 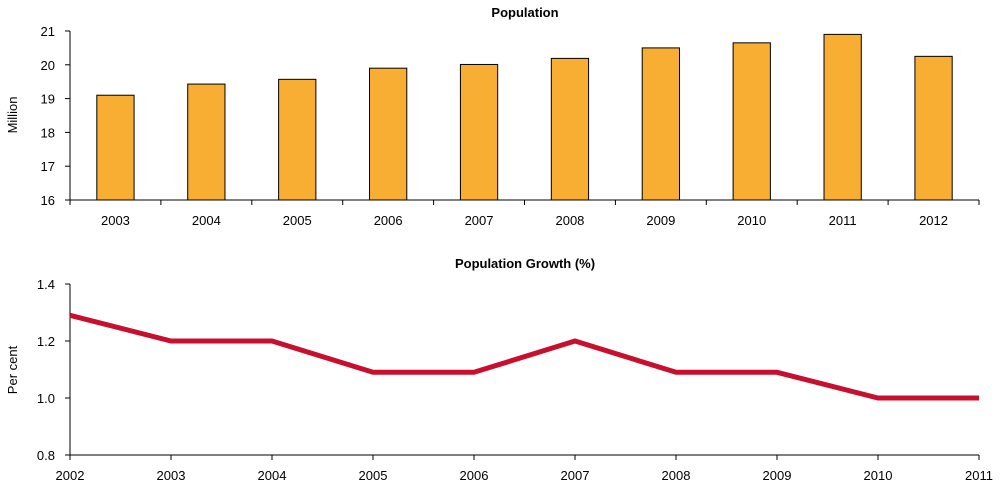 What do you see at coordinates (525, 263) in the screenshot?
I see `chart-title: Population Growth (%)` at bounding box center [525, 263].